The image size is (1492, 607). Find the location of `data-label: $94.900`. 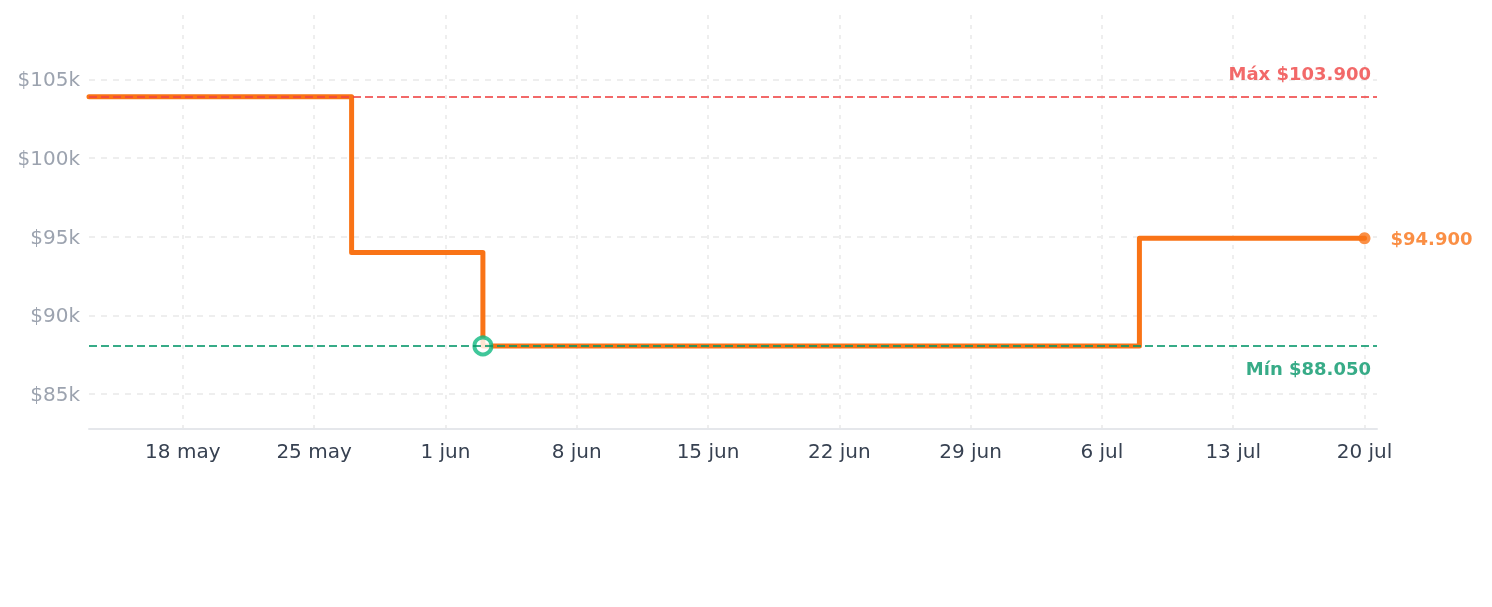

data-label: $94.900 is located at coordinates (1431, 238).